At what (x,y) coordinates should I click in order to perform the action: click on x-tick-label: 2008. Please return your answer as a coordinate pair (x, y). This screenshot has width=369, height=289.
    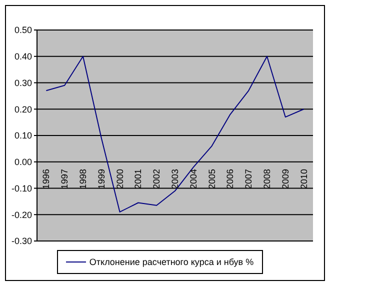
    Looking at the image, I should click on (267, 179).